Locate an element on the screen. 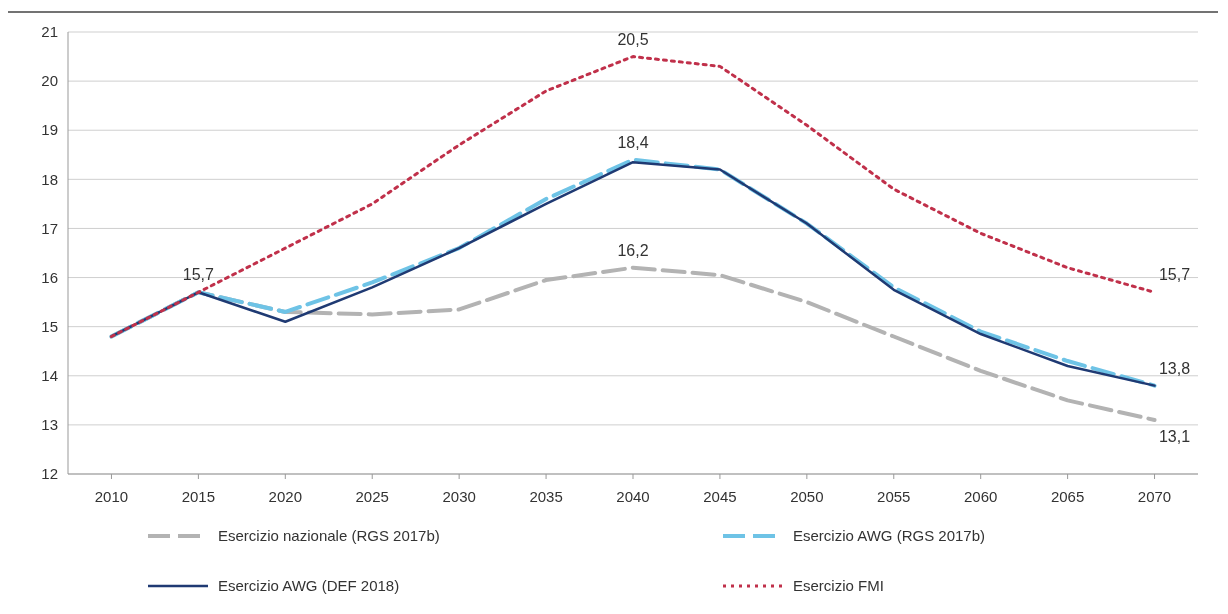  y-tick-label: 18 is located at coordinates (49, 179).